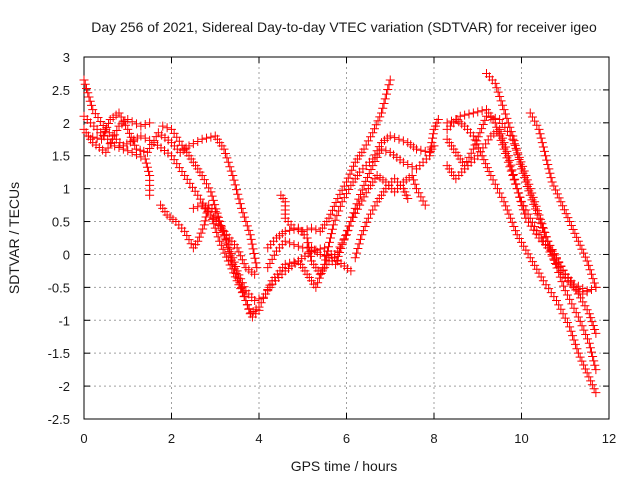  What do you see at coordinates (433, 438) in the screenshot?
I see `x-tick-label: 8` at bounding box center [433, 438].